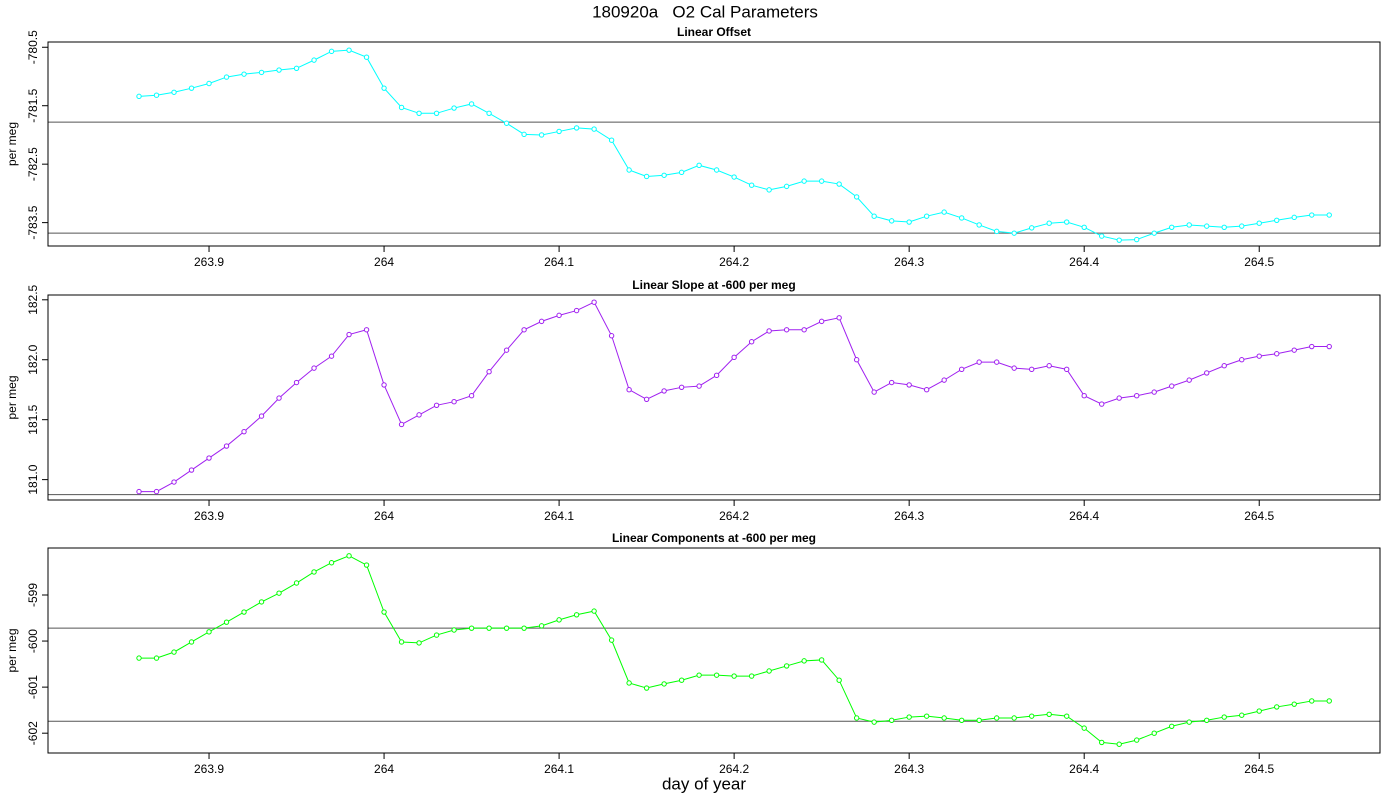 This screenshot has width=1400, height=800. Describe the element at coordinates (33, 595) in the screenshot. I see `y-tick-label: -599` at that location.